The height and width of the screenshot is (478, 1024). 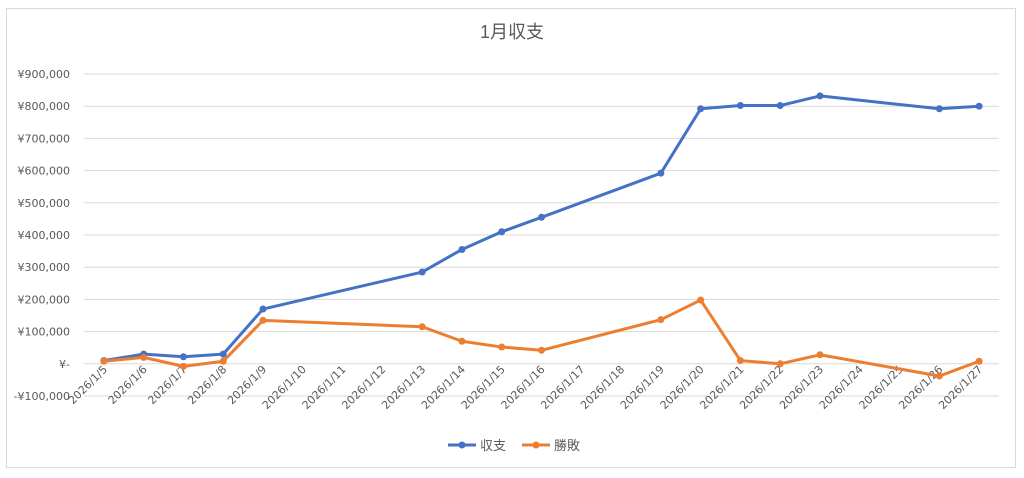 I want to click on y-tick-label: -¥100,000, so click(x=42, y=396).